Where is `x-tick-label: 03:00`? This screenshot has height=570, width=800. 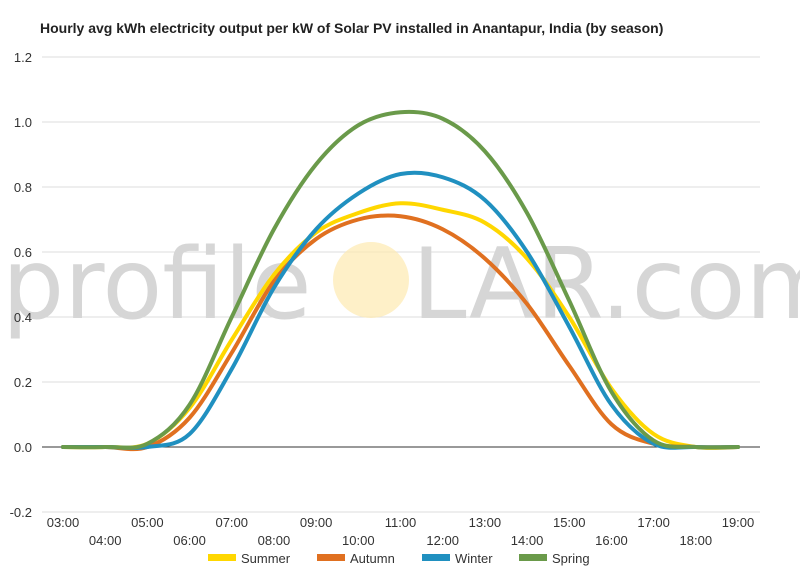
x-tick-label: 03:00 is located at coordinates (63, 522).